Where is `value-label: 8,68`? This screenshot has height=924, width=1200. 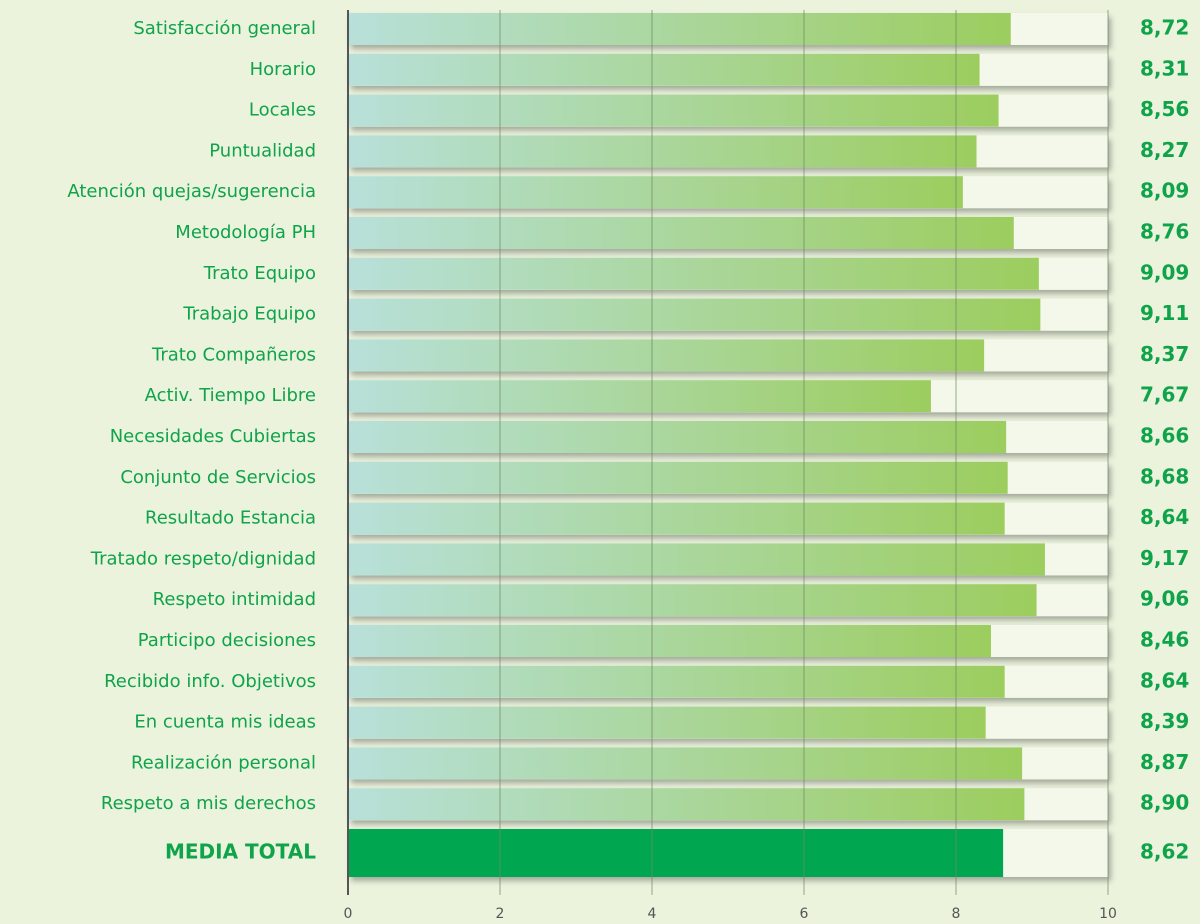 value-label: 8,68 is located at coordinates (1164, 476).